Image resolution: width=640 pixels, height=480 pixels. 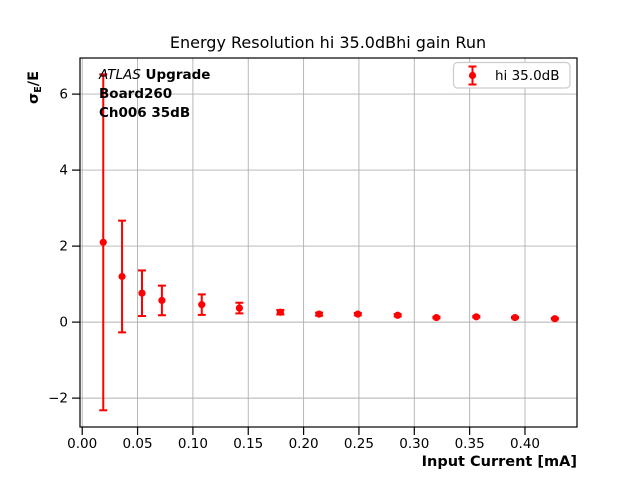 What do you see at coordinates (63, 247) in the screenshot?
I see `y-tick-label: 2` at bounding box center [63, 247].